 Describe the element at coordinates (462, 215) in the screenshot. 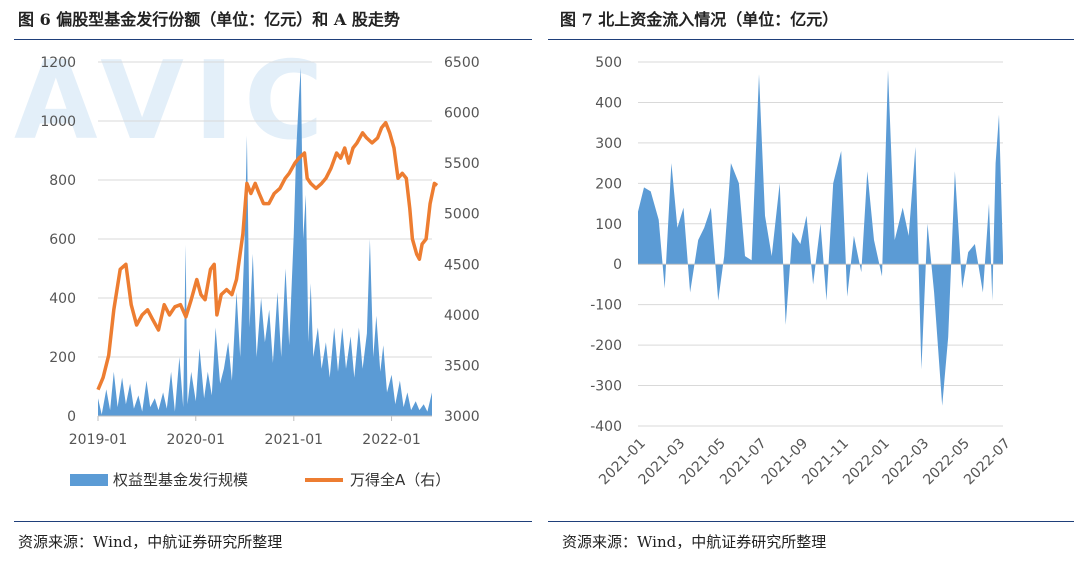

I see `right-y-tick-label: 5000` at that location.